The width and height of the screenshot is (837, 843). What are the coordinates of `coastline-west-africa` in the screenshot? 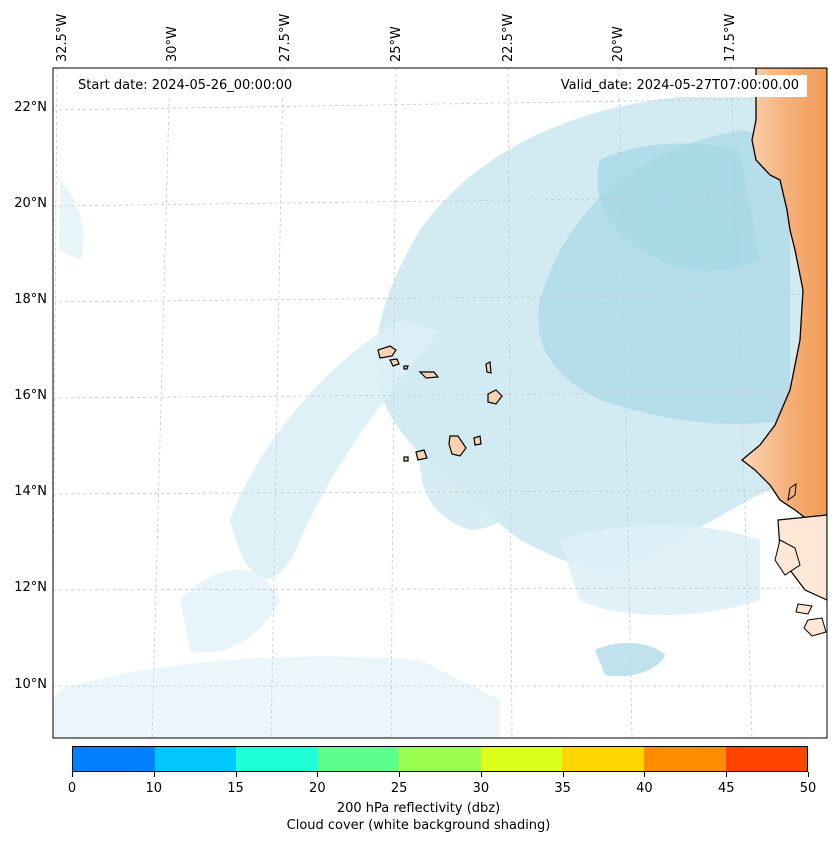 It's located at (783, 352).